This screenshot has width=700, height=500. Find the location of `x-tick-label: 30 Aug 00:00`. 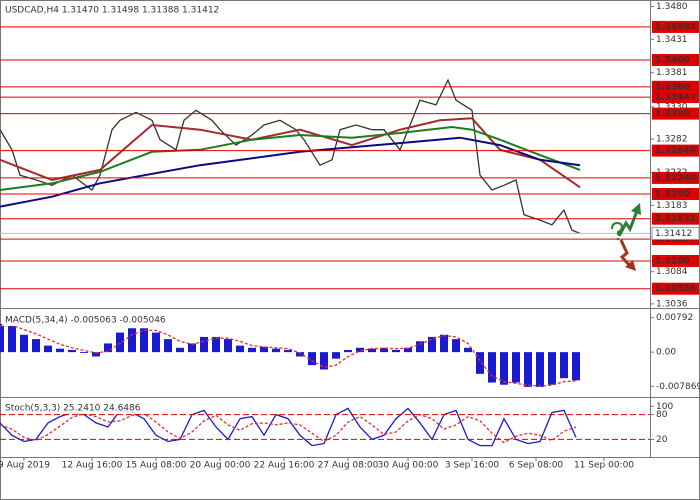

x-tick-label: 30 Aug 00:00 is located at coordinates (408, 466).